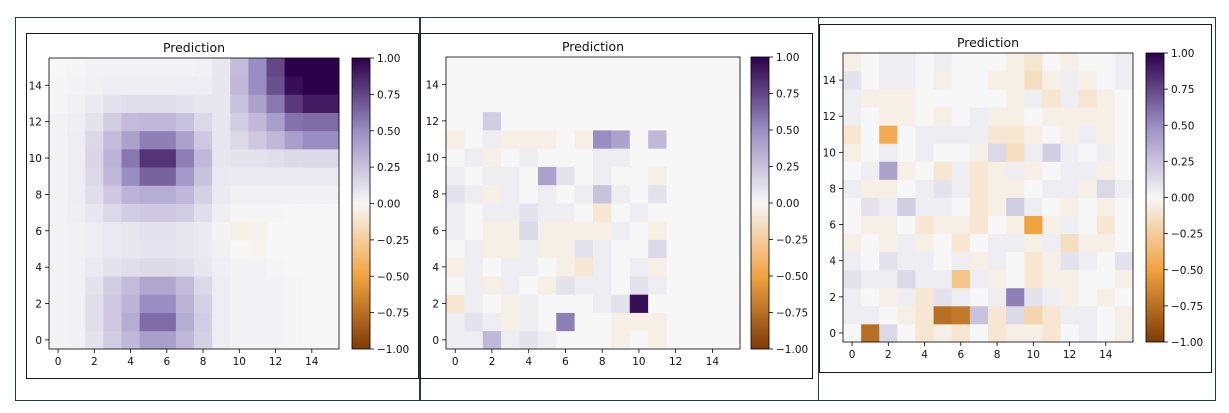 The width and height of the screenshot is (1229, 413). Describe the element at coordinates (792, 350) in the screenshot. I see `colorbar-tick-label: −1.00` at that location.